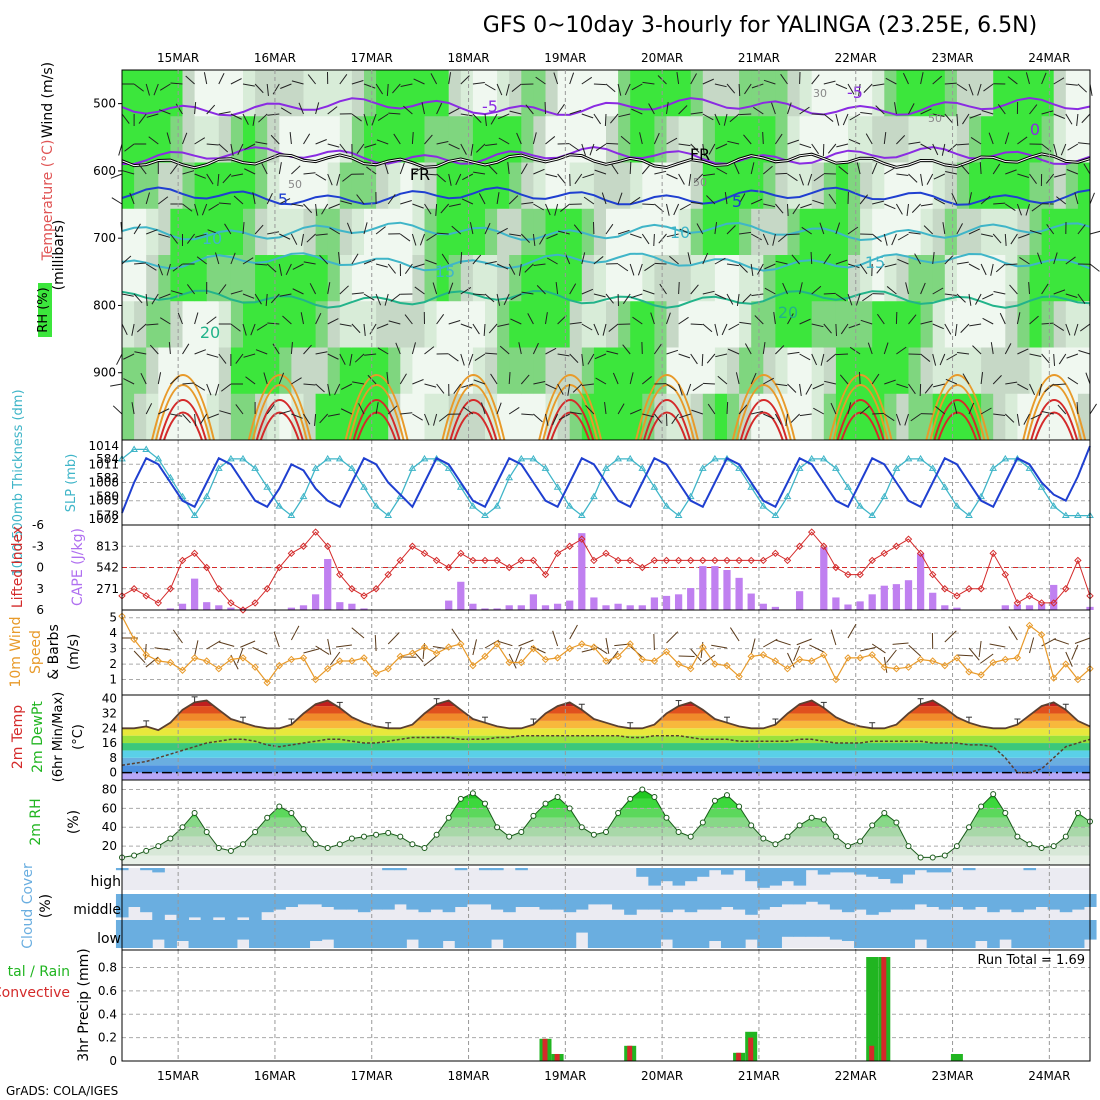 This screenshot has width=1100, height=1100. Describe the element at coordinates (606, 851) in the screenshot. I see `rh-band` at that location.